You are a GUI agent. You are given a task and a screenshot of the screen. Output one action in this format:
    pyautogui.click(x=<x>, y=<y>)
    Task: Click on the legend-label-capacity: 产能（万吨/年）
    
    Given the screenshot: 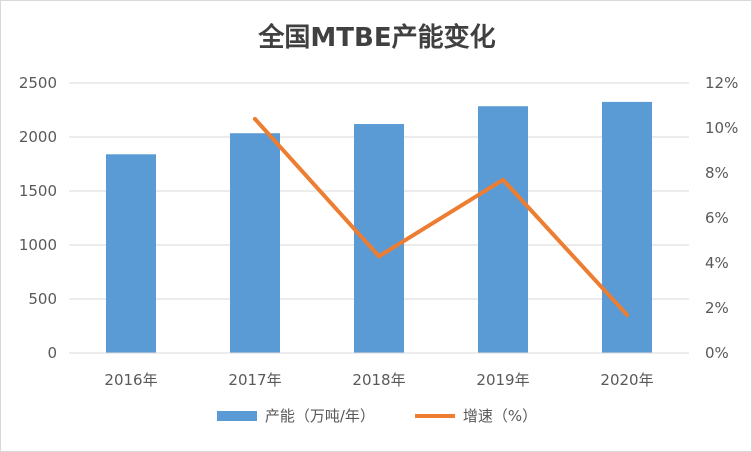 What is the action you would take?
    pyautogui.click(x=319, y=416)
    